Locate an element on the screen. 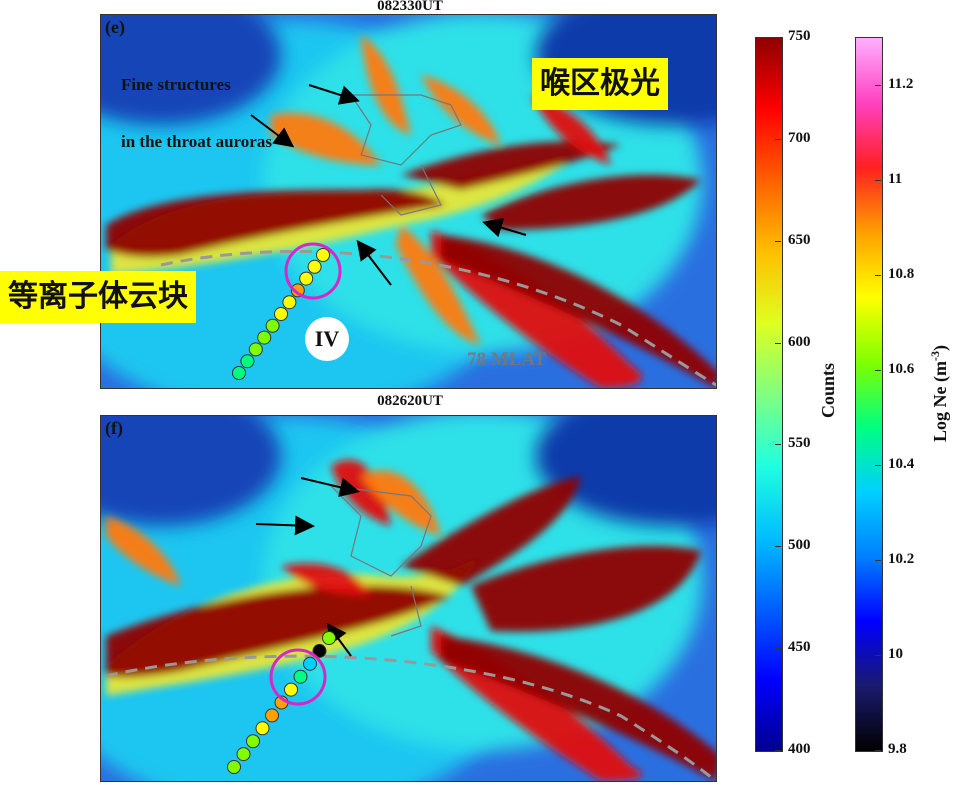  plasma-patch-callout: 等离子体云块 is located at coordinates (98, 297).